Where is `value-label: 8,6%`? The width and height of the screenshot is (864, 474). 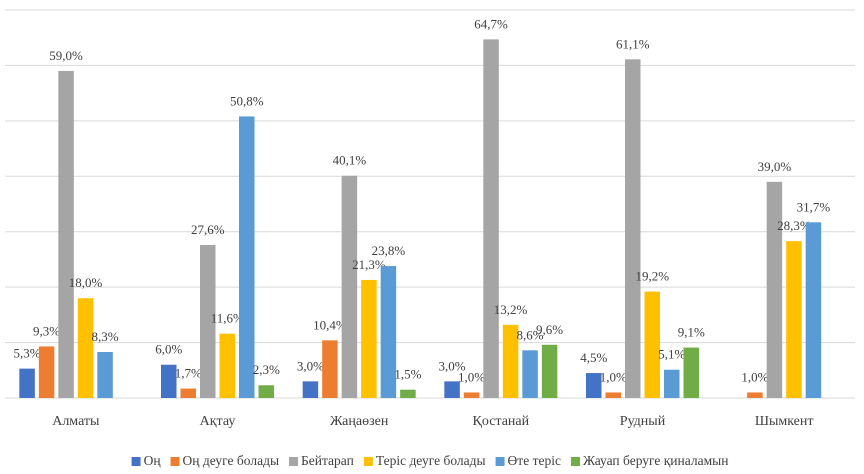 value-label: 8,6% is located at coordinates (530, 334).